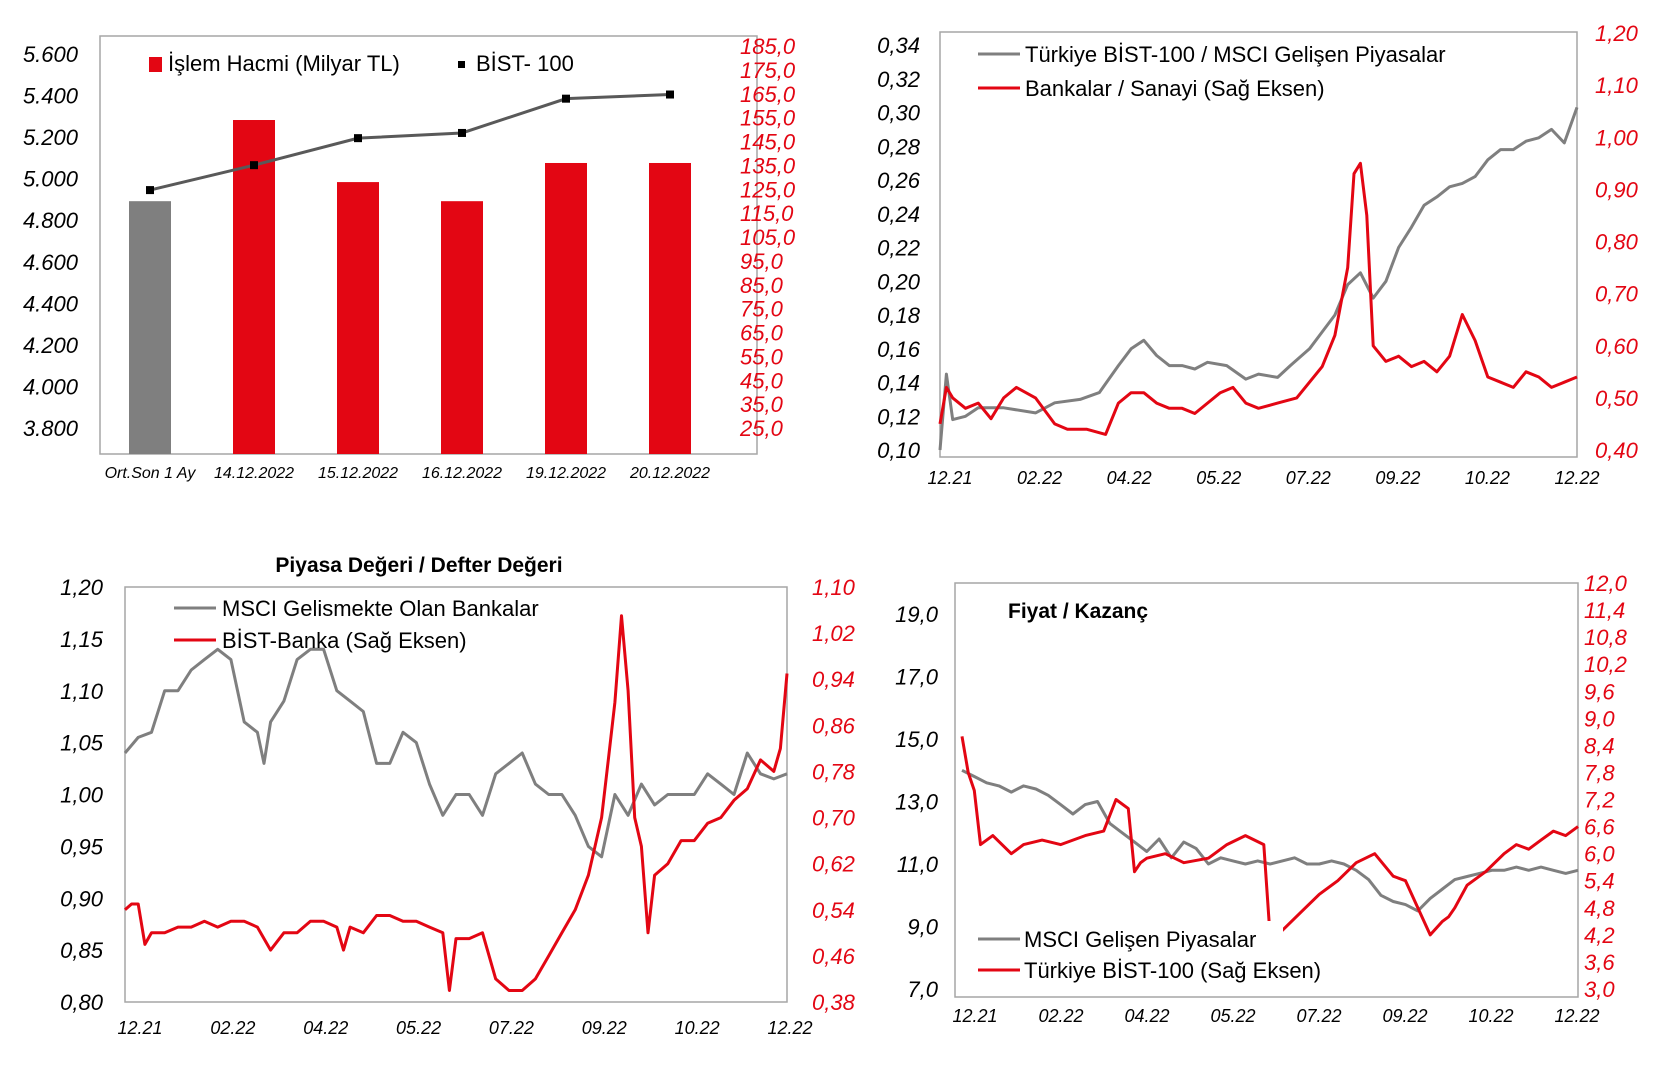 The image size is (1667, 1065). Describe the element at coordinates (418, 565) in the screenshot. I see `panel3-title: Piyasa Değeri / Defter Değeri` at that location.